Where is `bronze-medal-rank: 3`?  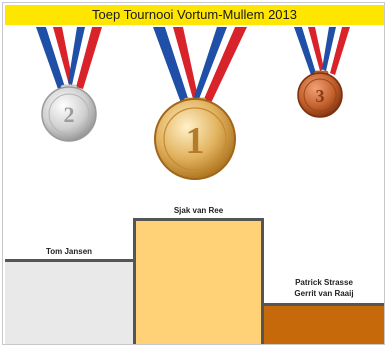
bronze-medal-rank: 3 is located at coordinates (320, 96).